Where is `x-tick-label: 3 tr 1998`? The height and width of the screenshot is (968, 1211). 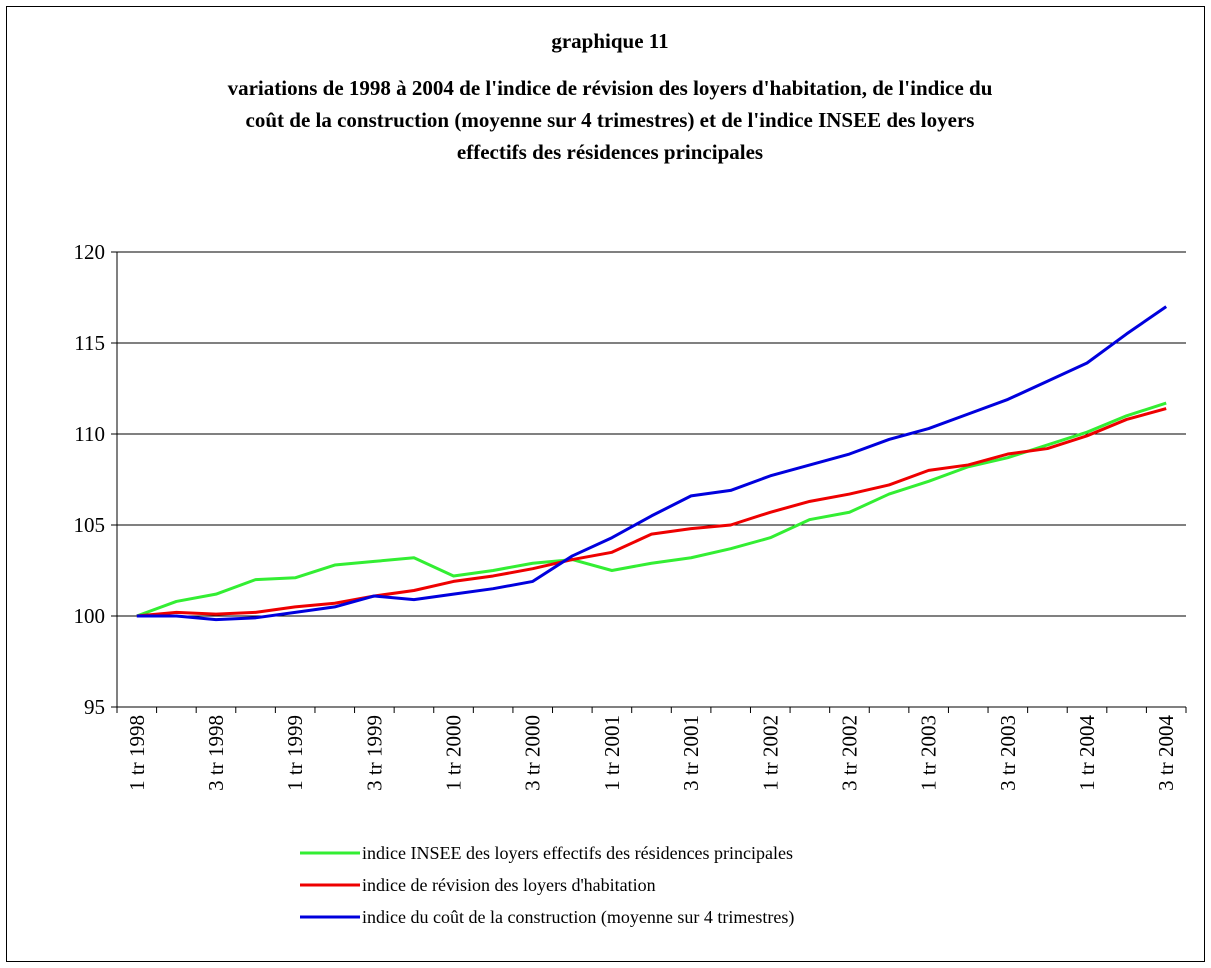
x-tick-label: 3 tr 1998 is located at coordinates (216, 753).